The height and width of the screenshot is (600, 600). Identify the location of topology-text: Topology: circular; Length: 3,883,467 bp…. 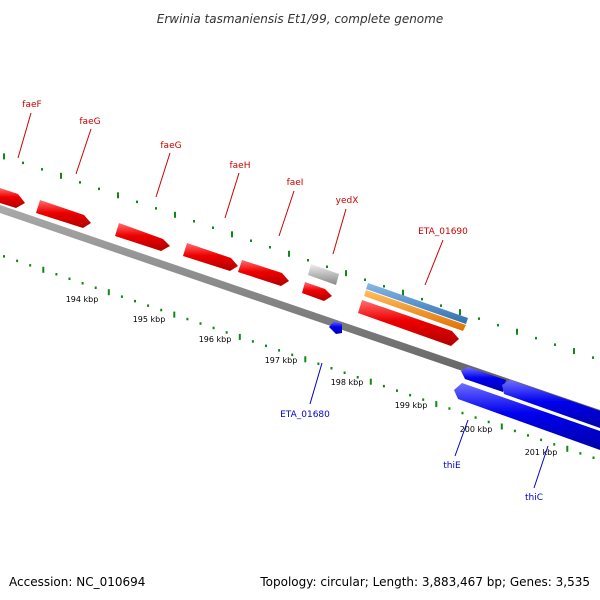
(424, 582).